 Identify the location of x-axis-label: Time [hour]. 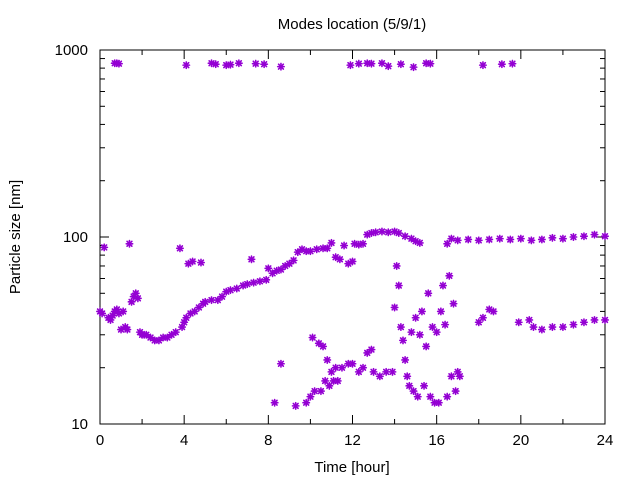
(351, 467).